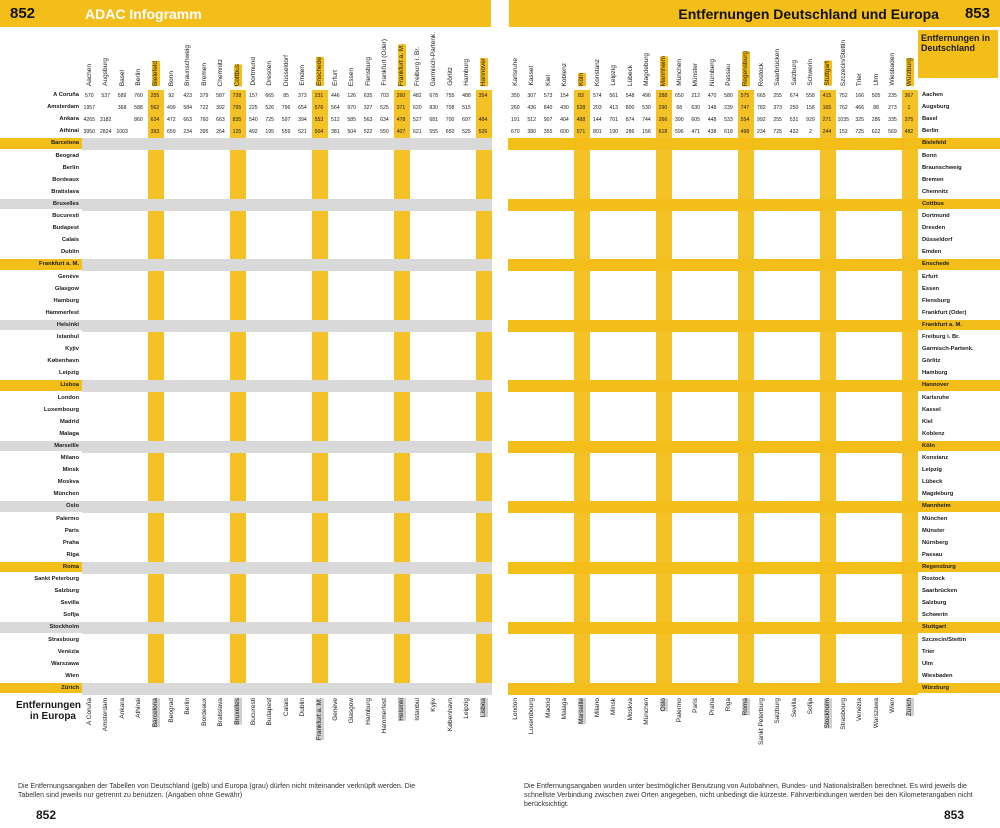 Image resolution: width=1000 pixels, height=828 pixels. Describe the element at coordinates (581, 132) in the screenshot. I see `distance-cell: 571` at that location.